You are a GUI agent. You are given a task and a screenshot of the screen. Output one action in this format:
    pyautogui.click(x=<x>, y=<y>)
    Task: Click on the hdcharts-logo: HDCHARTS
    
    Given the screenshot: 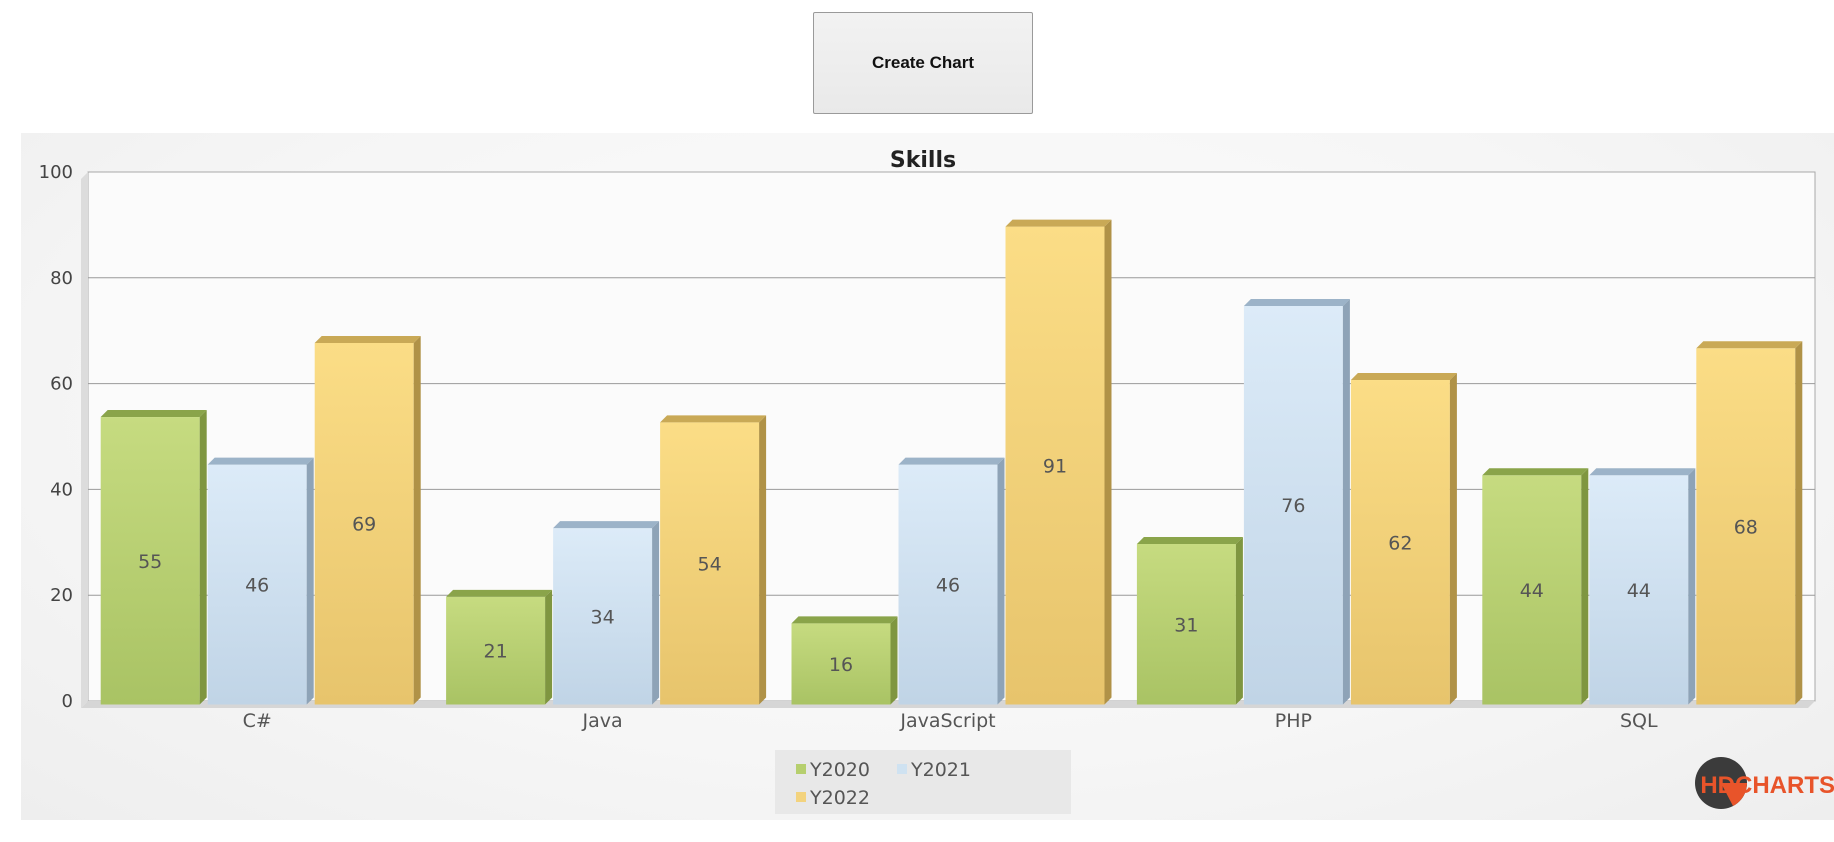 What is the action you would take?
    pyautogui.click(x=1764, y=783)
    